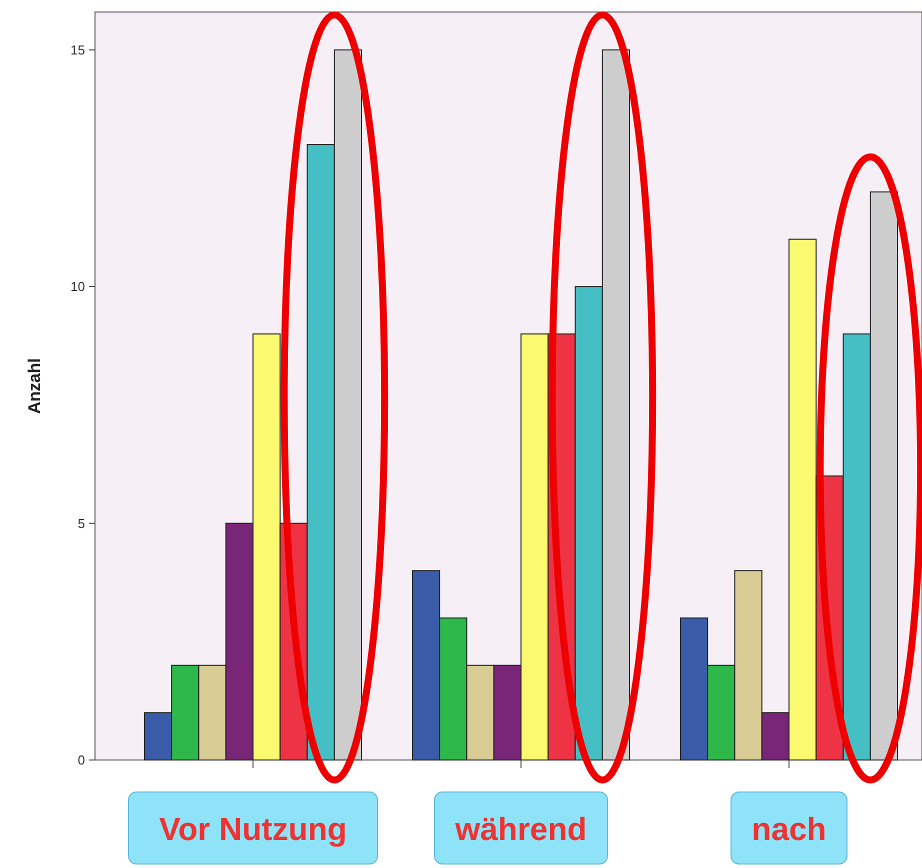 This screenshot has height=868, width=922. Describe the element at coordinates (253, 829) in the screenshot. I see `x-tick-label: Vor Nutzung` at that location.